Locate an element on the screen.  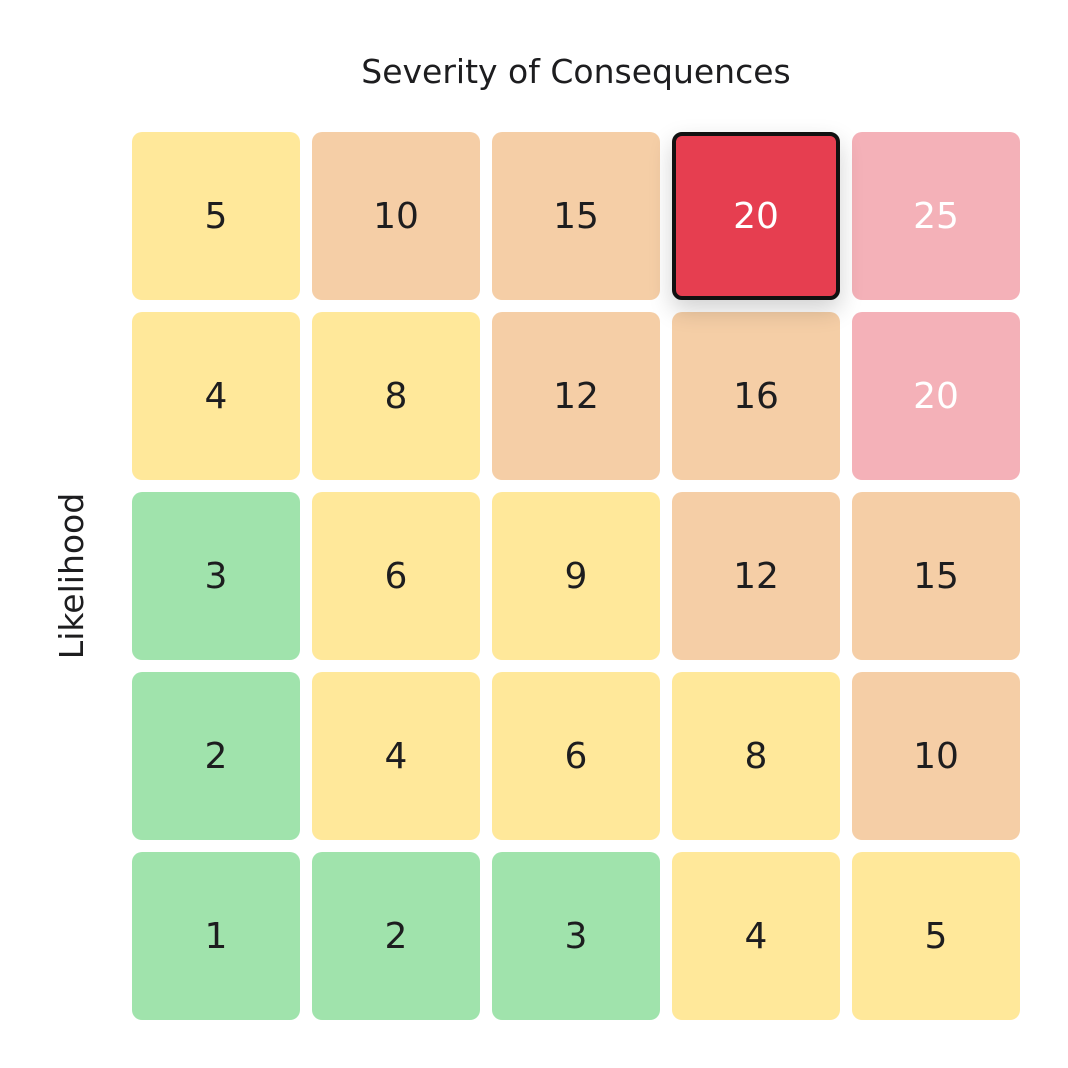
risk-cell-r4-c1: 2 is located at coordinates (396, 936).